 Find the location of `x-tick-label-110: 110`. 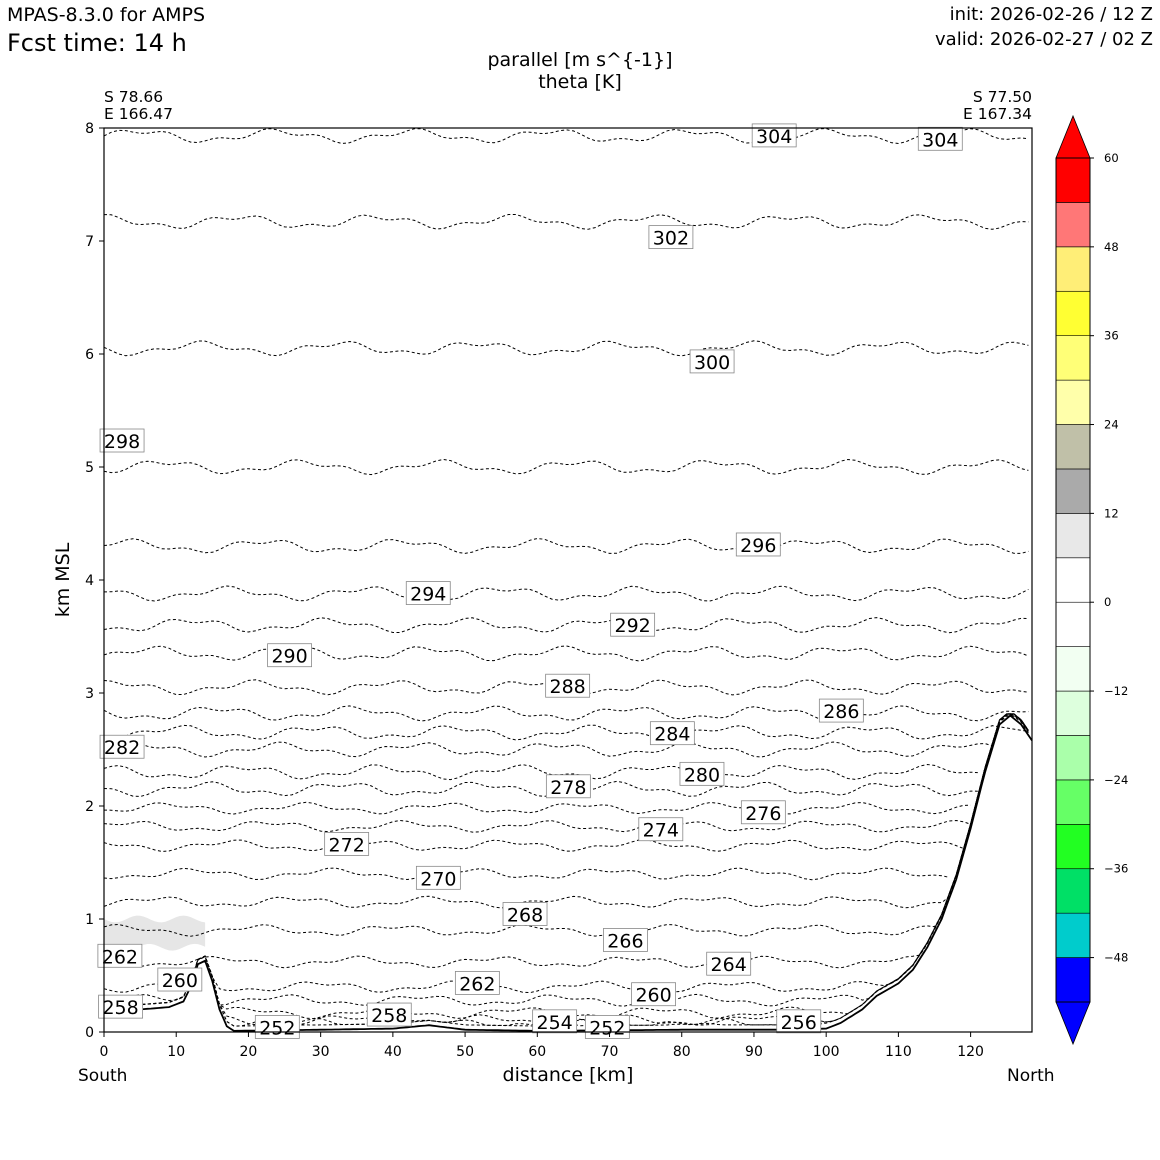

x-tick-label-110: 110 is located at coordinates (898, 1052).